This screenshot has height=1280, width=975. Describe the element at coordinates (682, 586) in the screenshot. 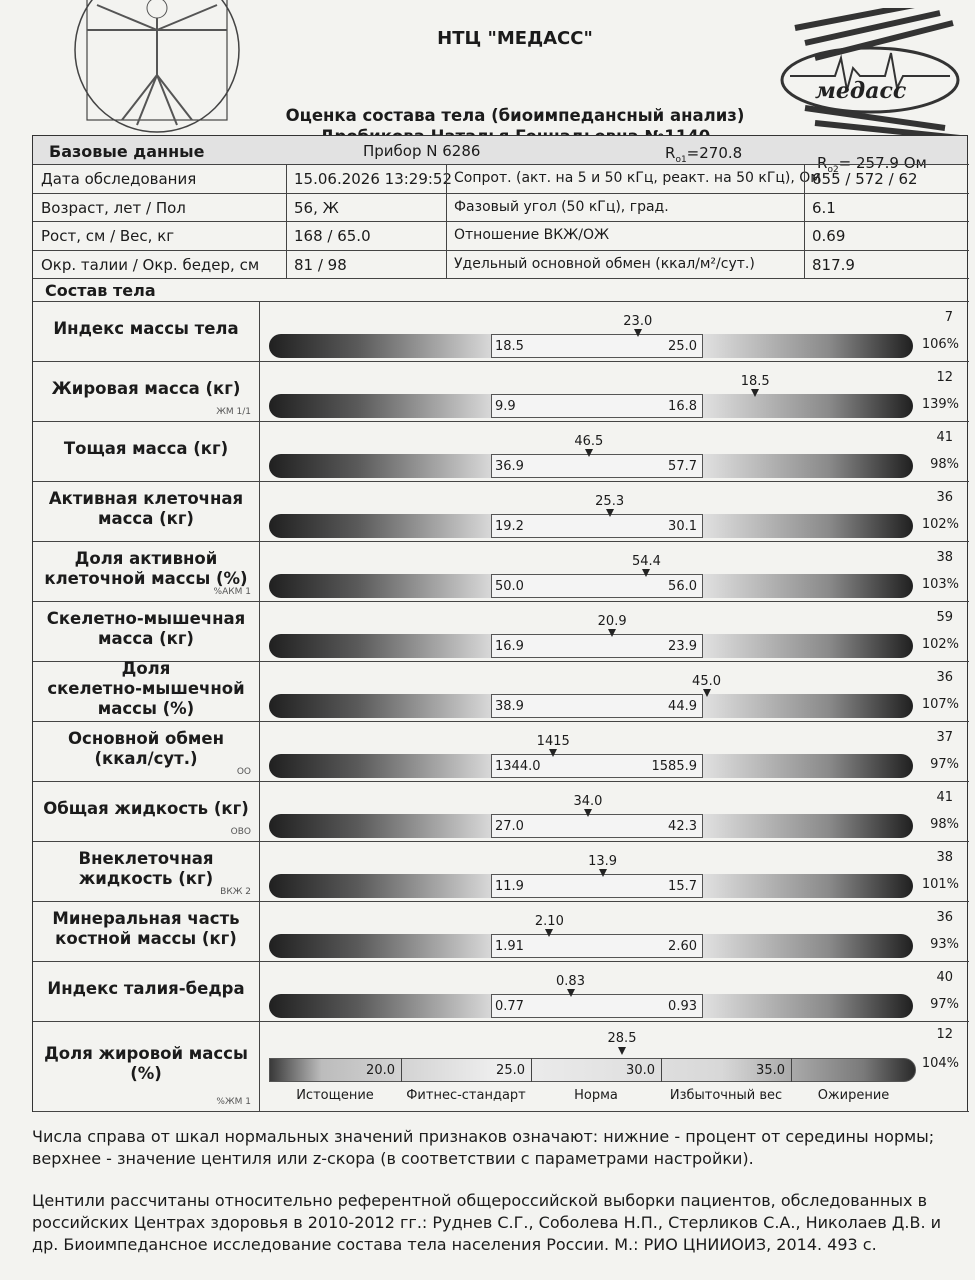

I see `norm-high: 56.0` at that location.